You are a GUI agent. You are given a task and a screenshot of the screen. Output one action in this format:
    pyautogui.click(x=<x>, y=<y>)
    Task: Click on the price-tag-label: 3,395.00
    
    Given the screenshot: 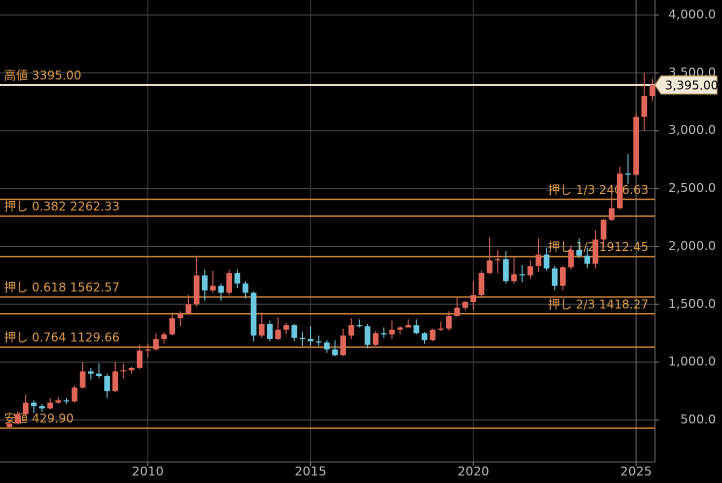 What is the action you would take?
    pyautogui.click(x=691, y=86)
    